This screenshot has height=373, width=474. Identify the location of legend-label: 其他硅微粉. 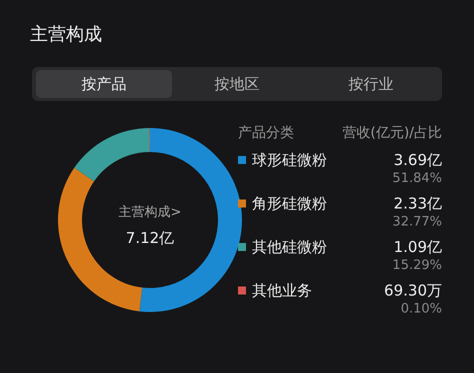
(289, 247).